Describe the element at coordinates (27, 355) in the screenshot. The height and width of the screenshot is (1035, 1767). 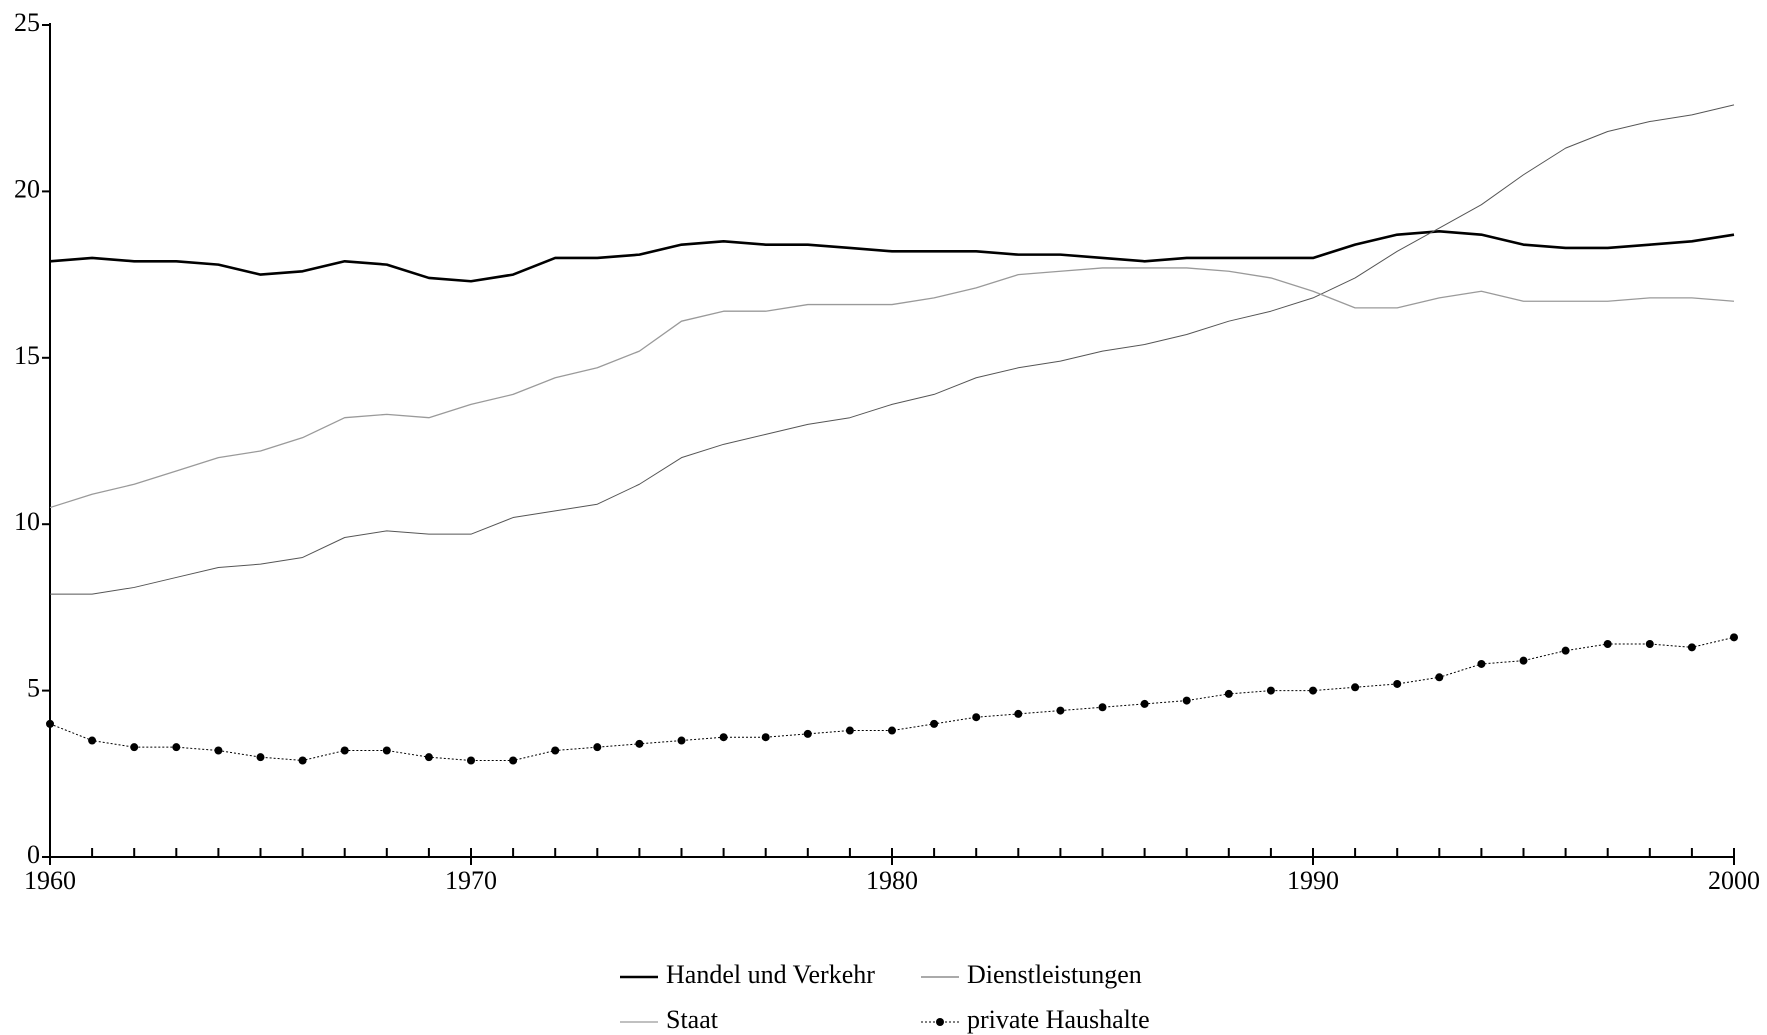
I see `y-tick-label: 15` at that location.